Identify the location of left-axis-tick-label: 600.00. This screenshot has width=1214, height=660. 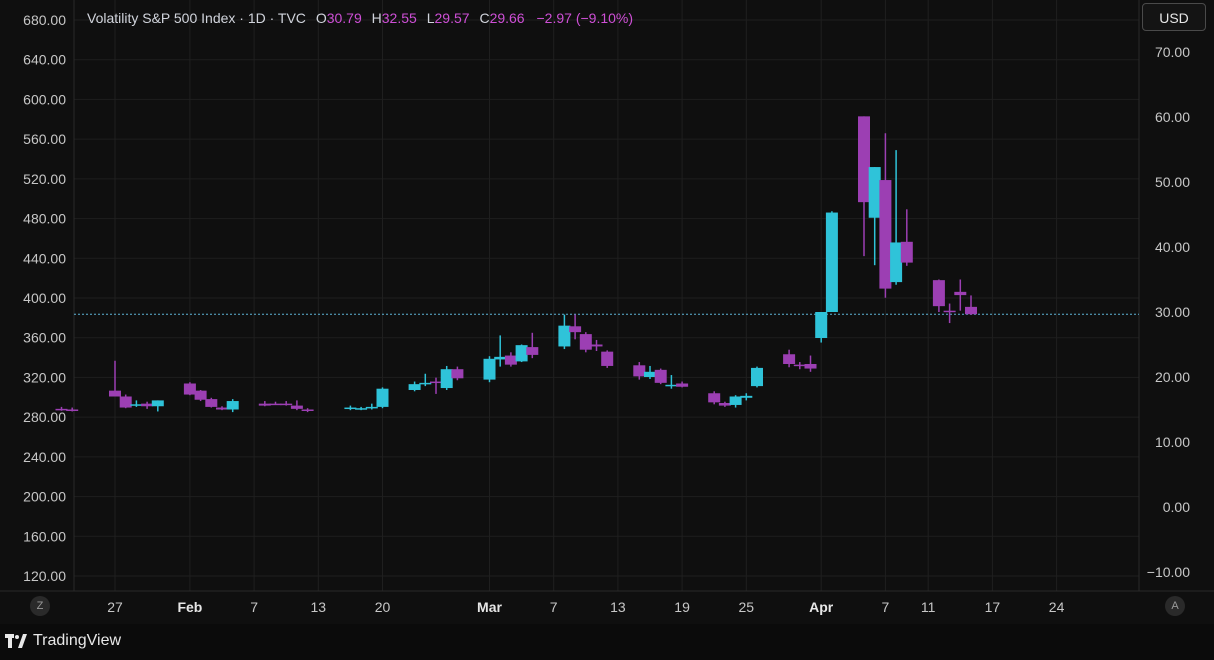
(44, 99).